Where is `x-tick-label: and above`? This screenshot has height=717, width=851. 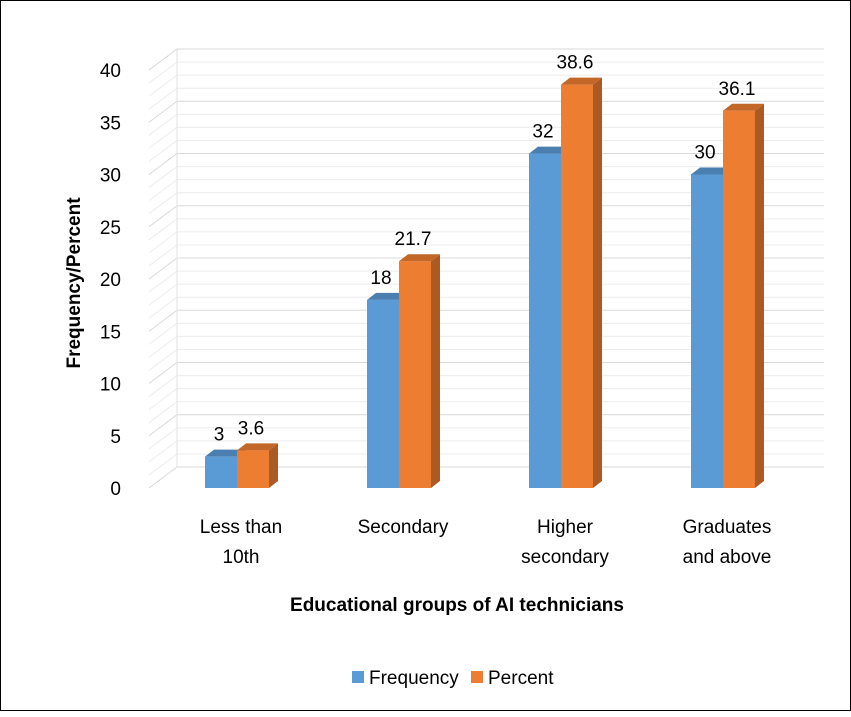
x-tick-label: and above is located at coordinates (727, 557).